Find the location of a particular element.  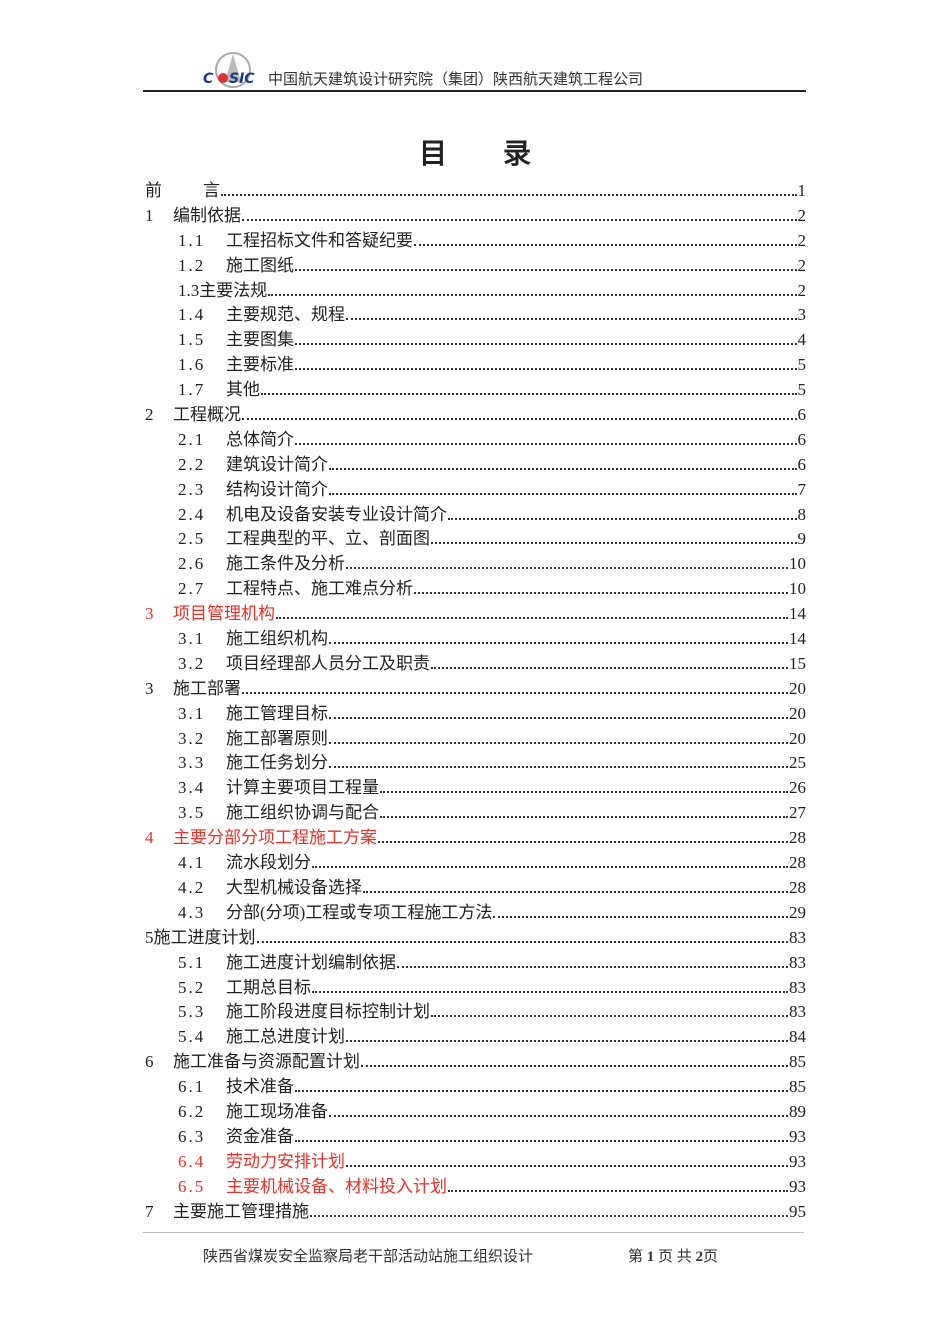

toc-entry-title: 分部(分项)工程或专项工程施工方法 is located at coordinates (359, 912).